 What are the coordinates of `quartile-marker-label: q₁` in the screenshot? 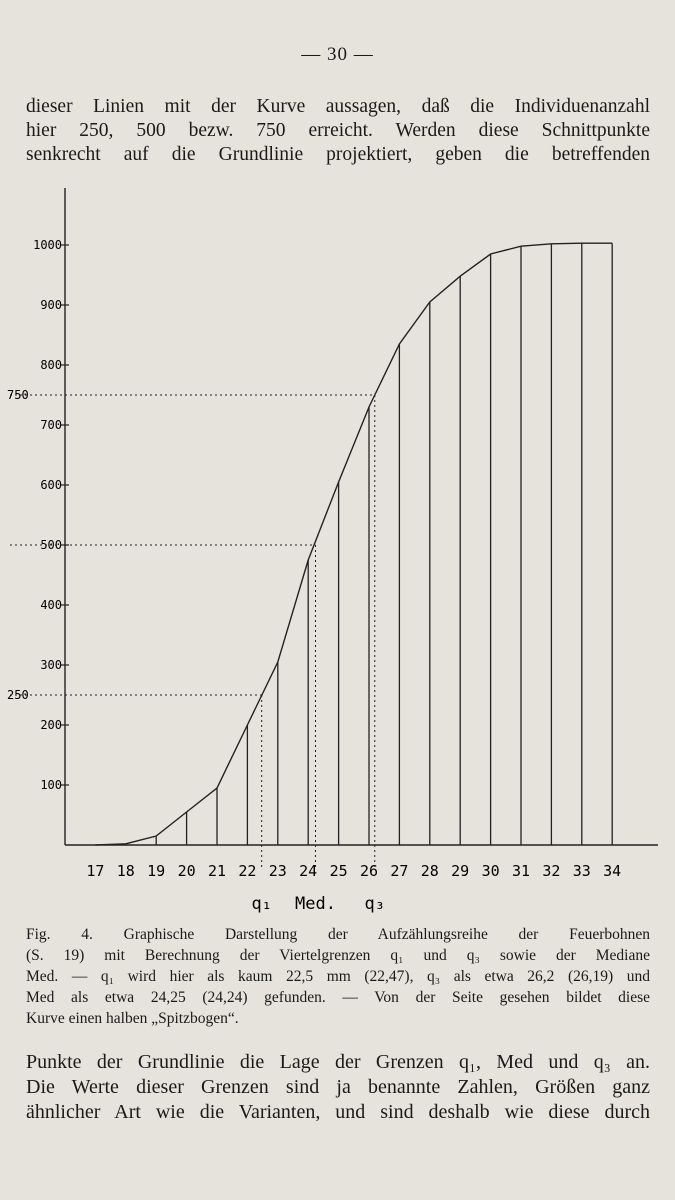 It's located at (261, 904).